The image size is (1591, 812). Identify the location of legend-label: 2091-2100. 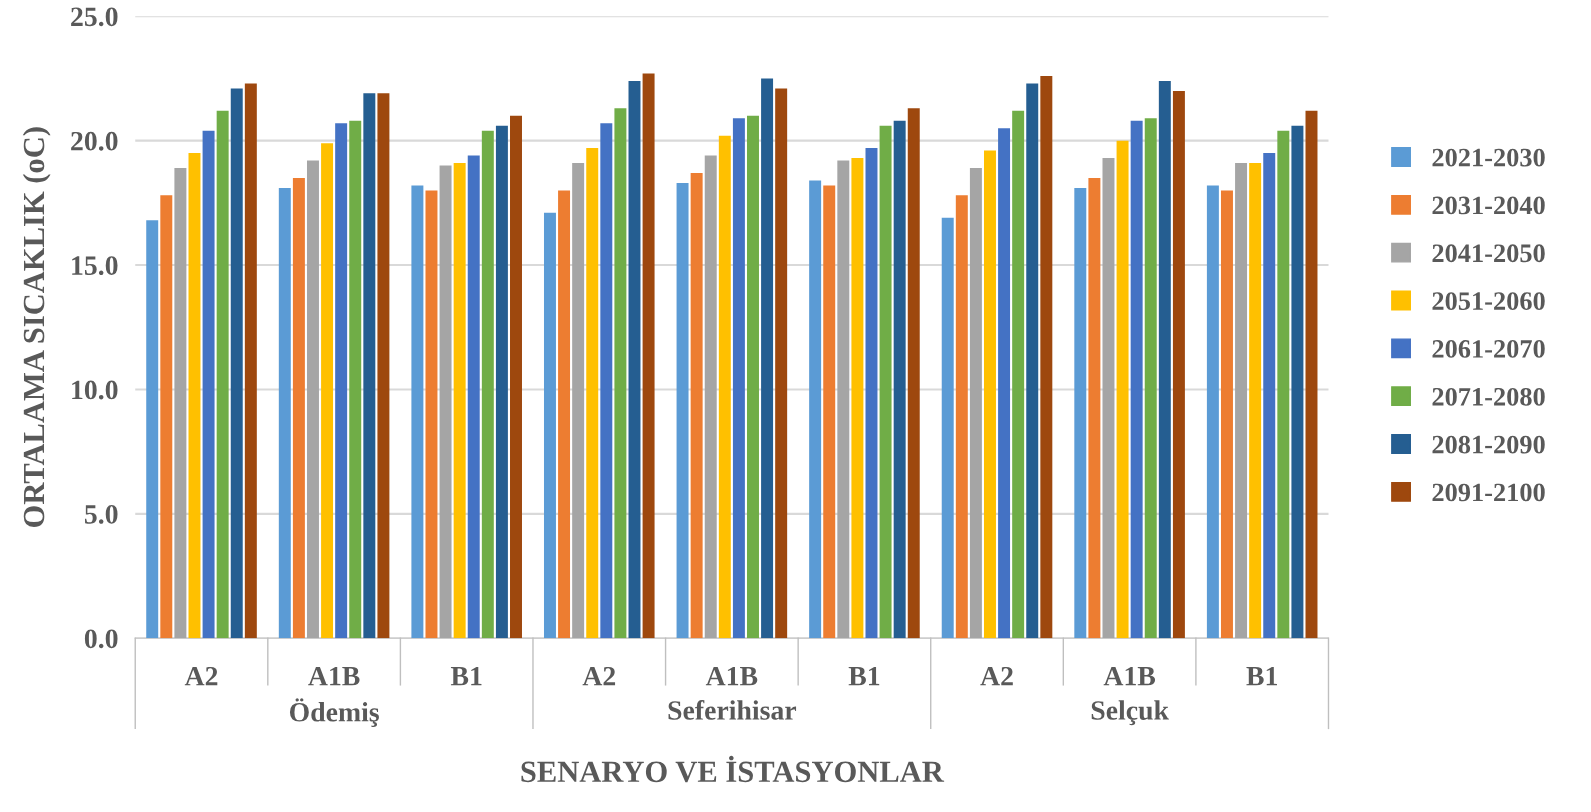
(1488, 492).